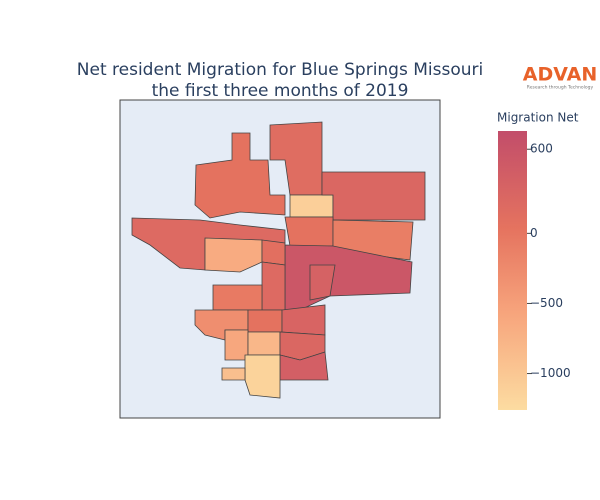 This screenshot has width=600, height=500. Describe the element at coordinates (280, 91) in the screenshot. I see `chart-subtitle: the first three months of 2019` at that location.